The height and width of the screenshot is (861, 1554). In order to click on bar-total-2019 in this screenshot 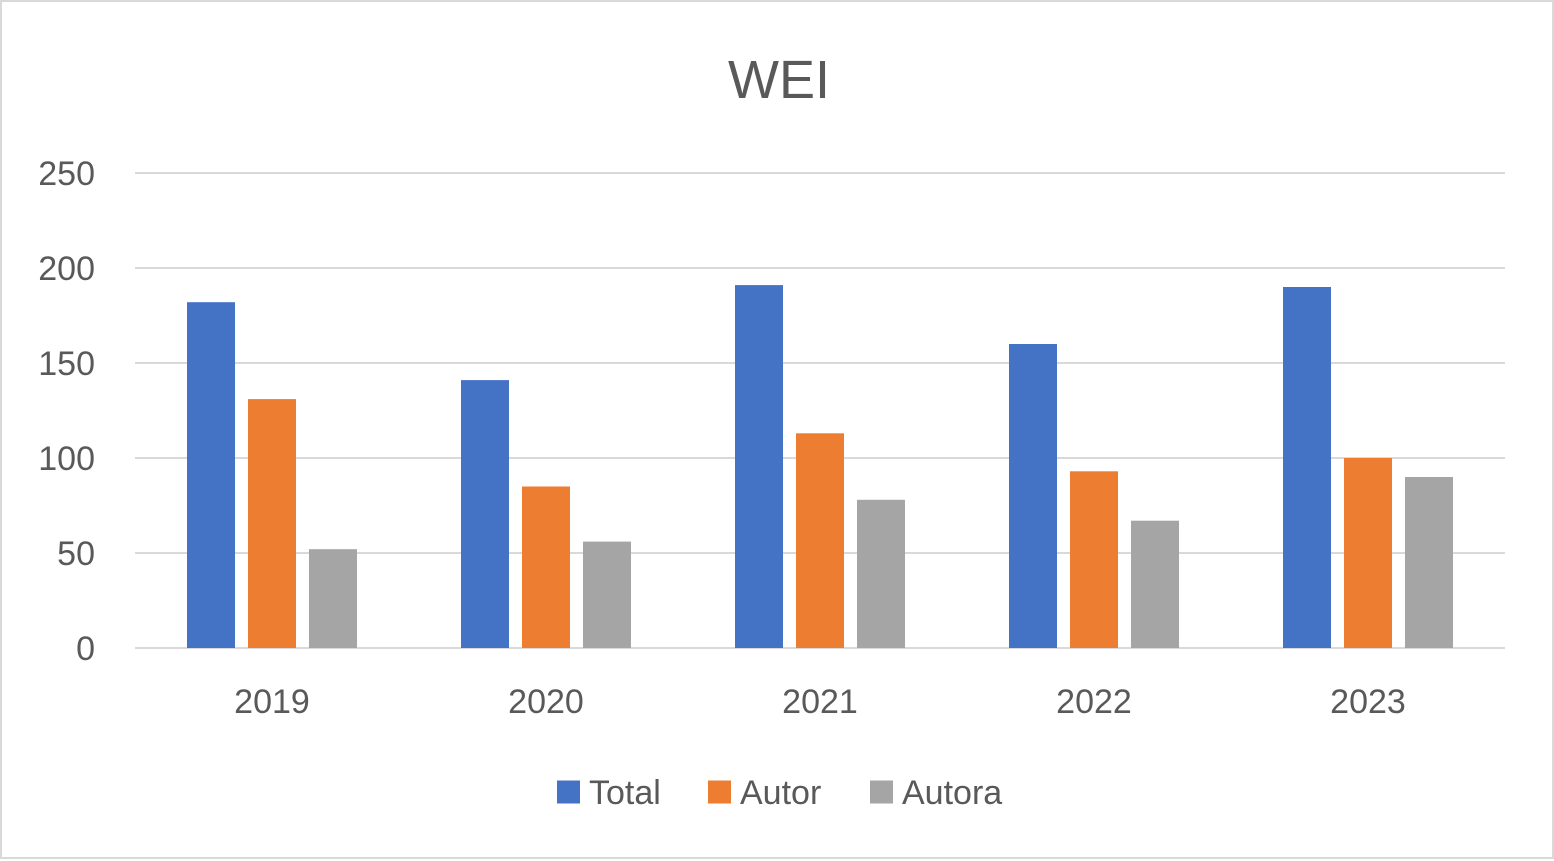, I will do `click(211, 475)`.